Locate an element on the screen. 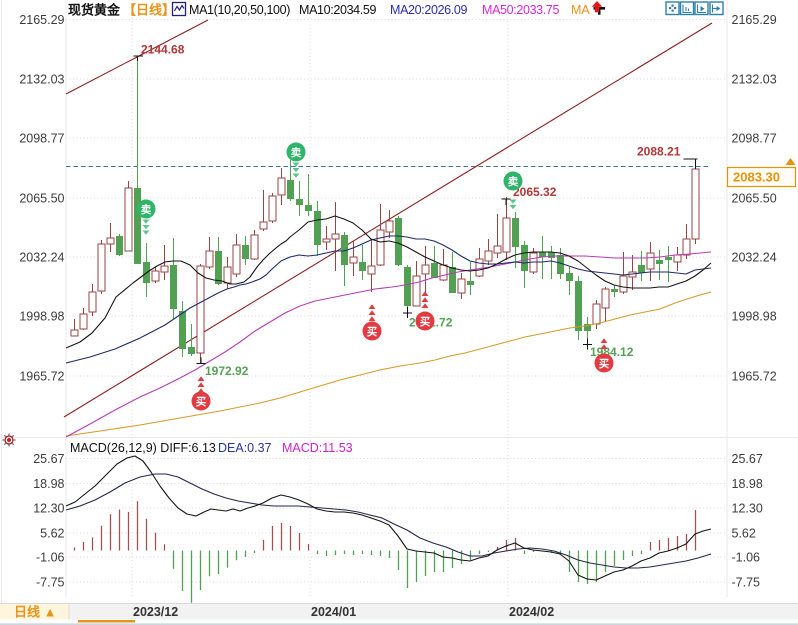 The width and height of the screenshot is (798, 625). svg-text: MACD:11.53 is located at coordinates (317, 448).